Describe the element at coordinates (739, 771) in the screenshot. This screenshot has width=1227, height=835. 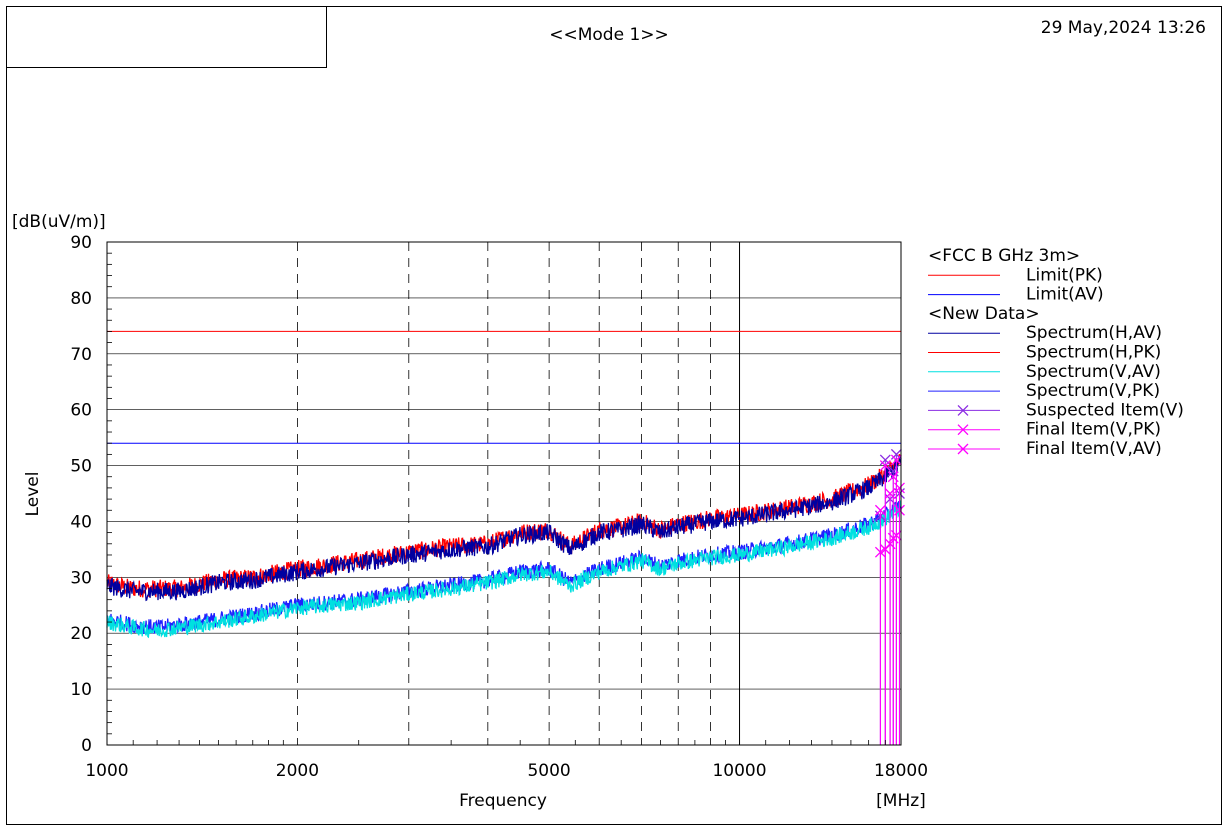
I see `x-tick-label: 10000` at that location.